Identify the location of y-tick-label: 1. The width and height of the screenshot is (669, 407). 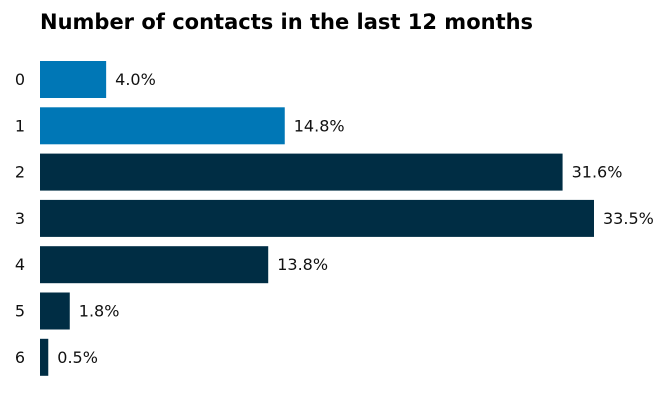
(20, 125).